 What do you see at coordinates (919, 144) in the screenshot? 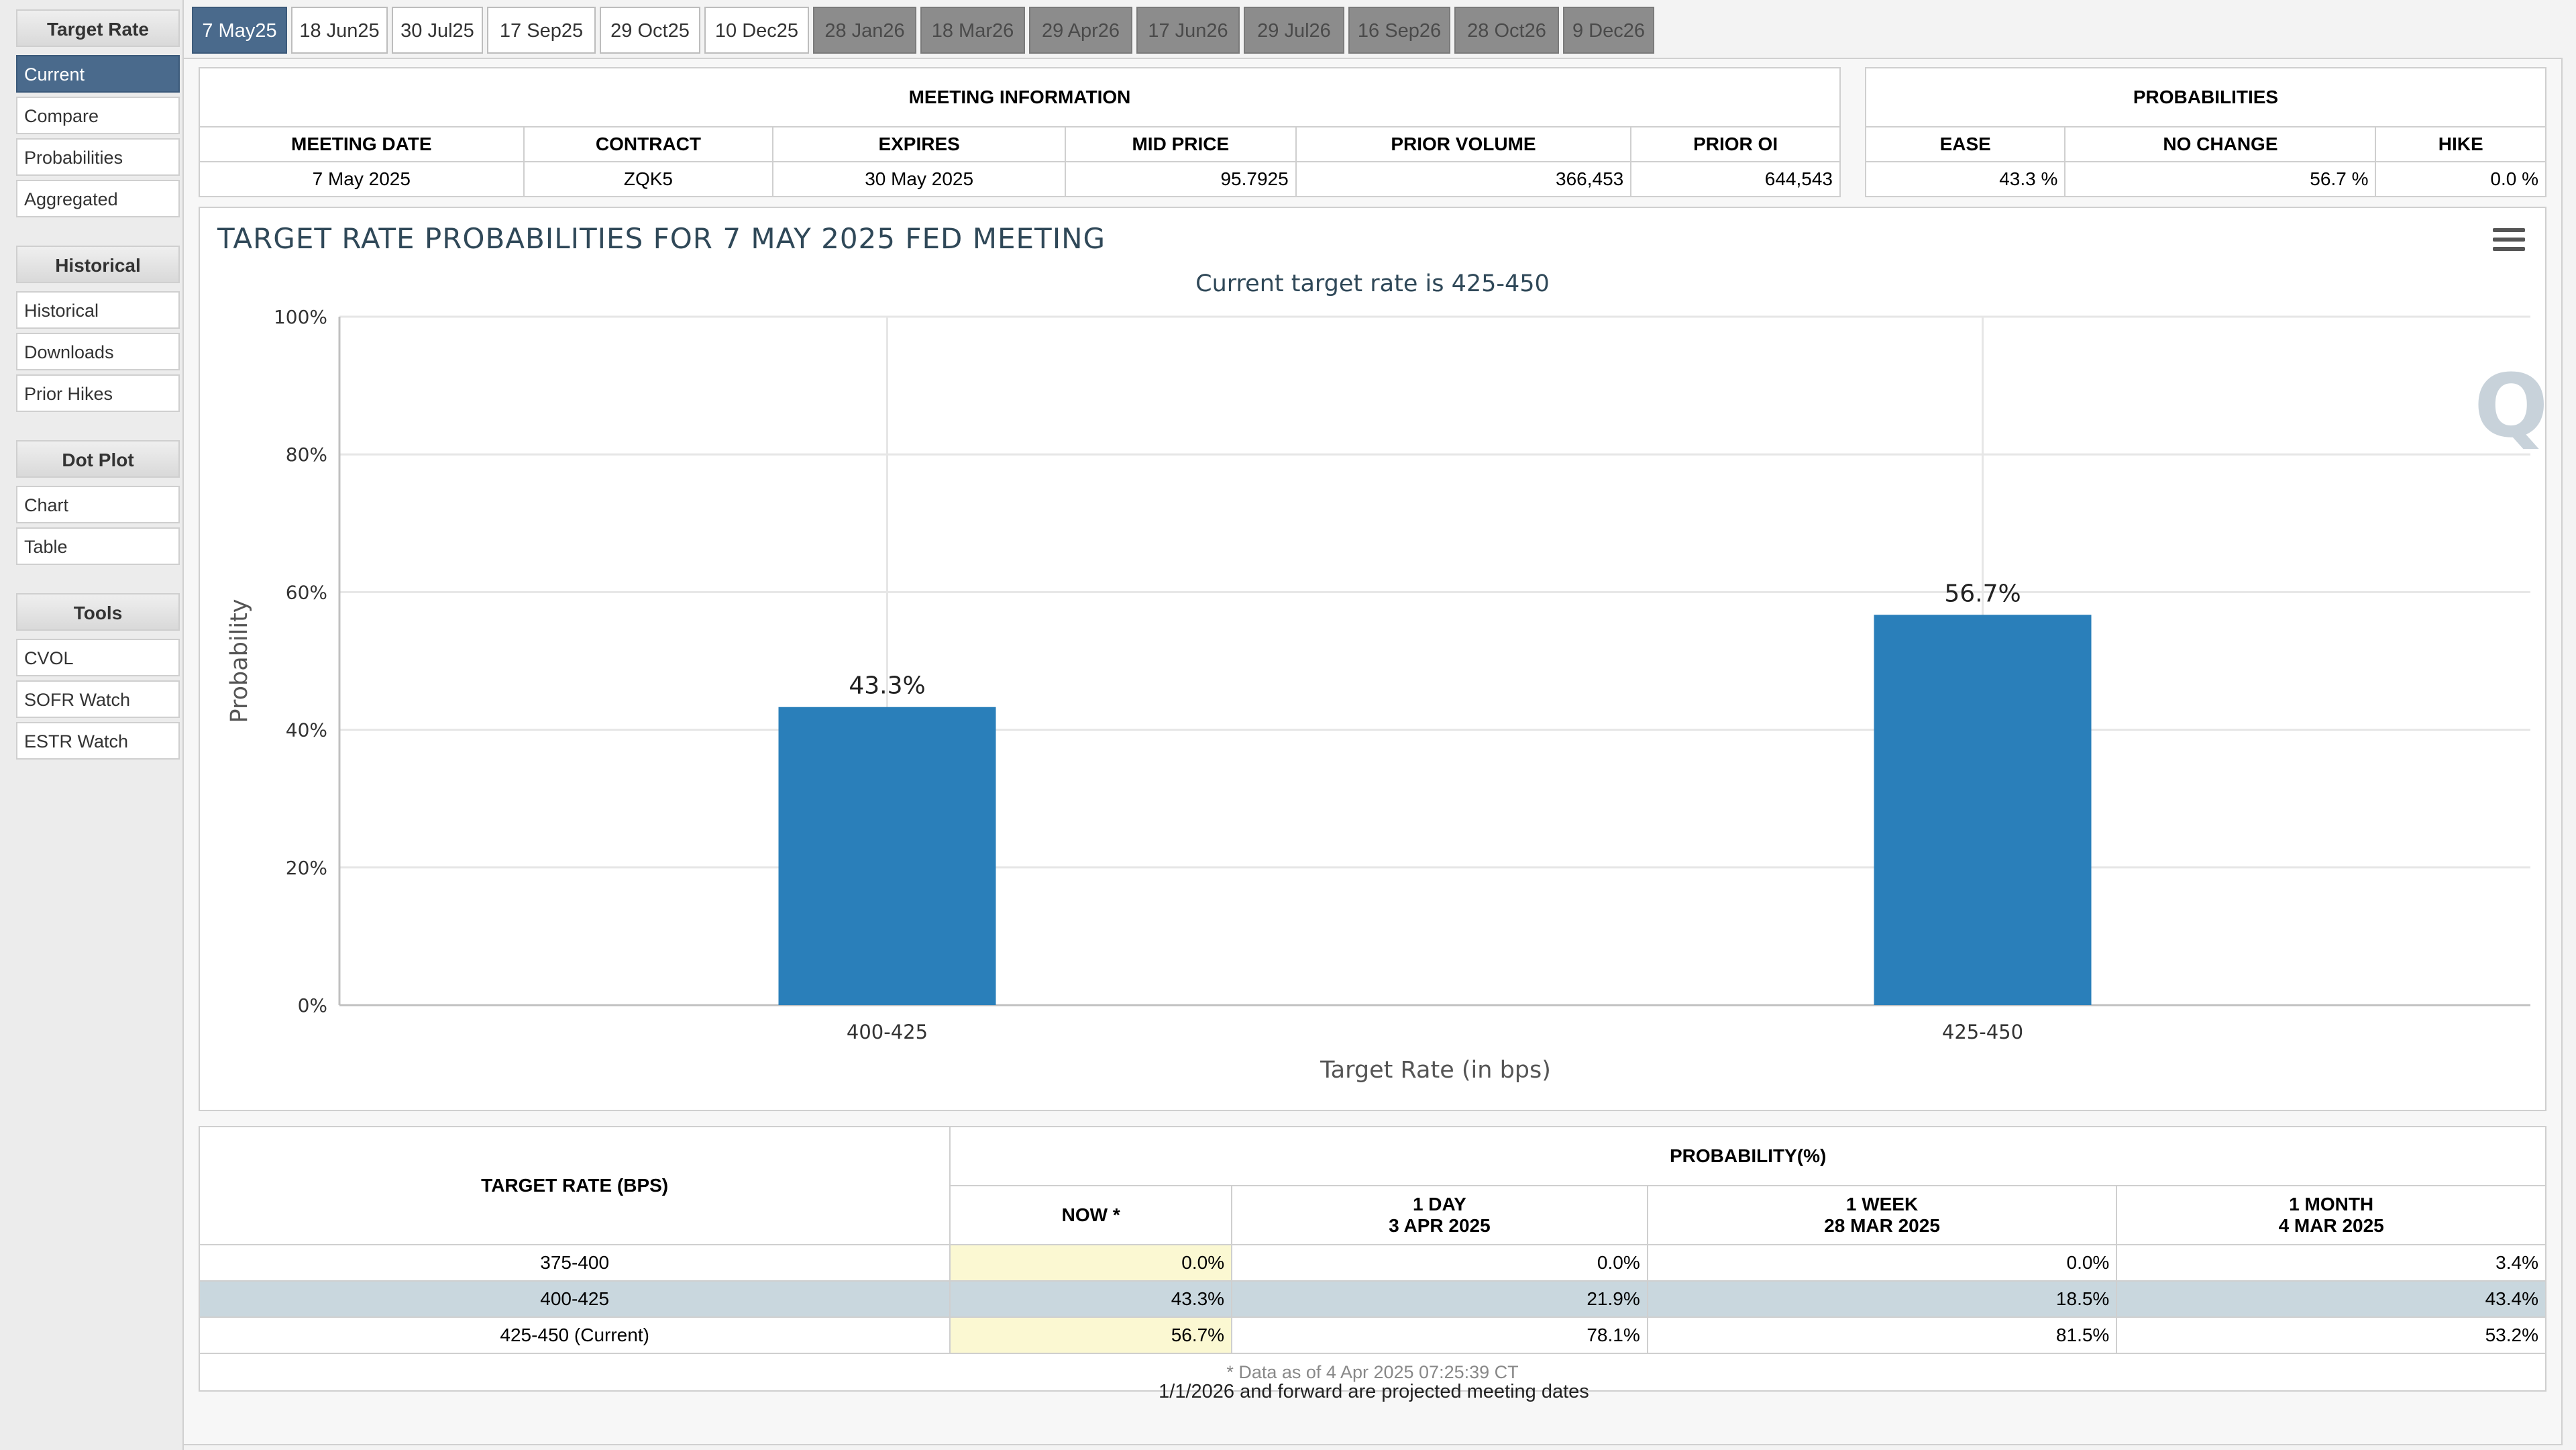
I see `meeting-header-expires: EXPIRES` at bounding box center [919, 144].